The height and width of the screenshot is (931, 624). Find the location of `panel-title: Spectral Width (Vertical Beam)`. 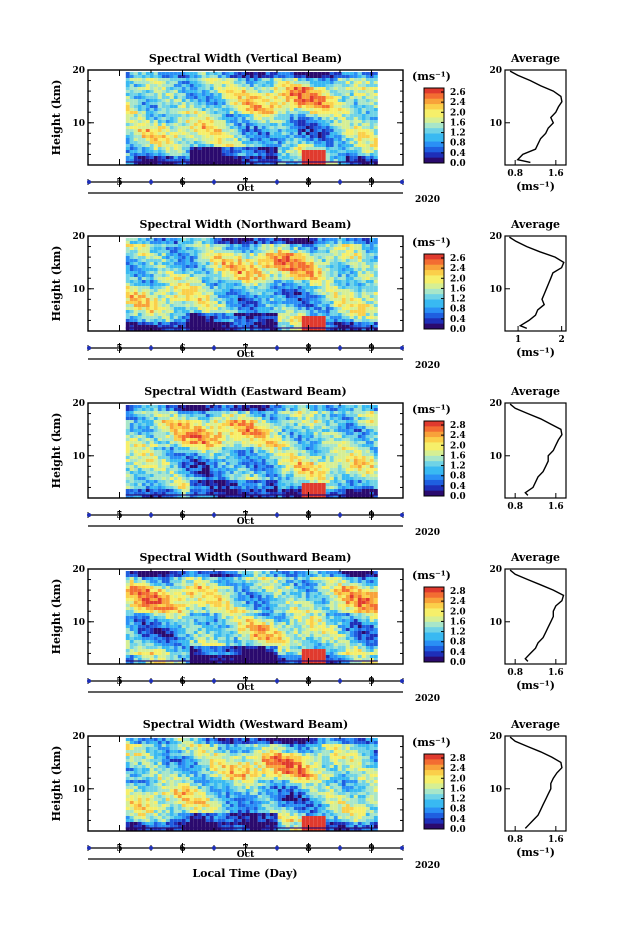

panel-title: Spectral Width (Vertical Beam) is located at coordinates (245, 58).